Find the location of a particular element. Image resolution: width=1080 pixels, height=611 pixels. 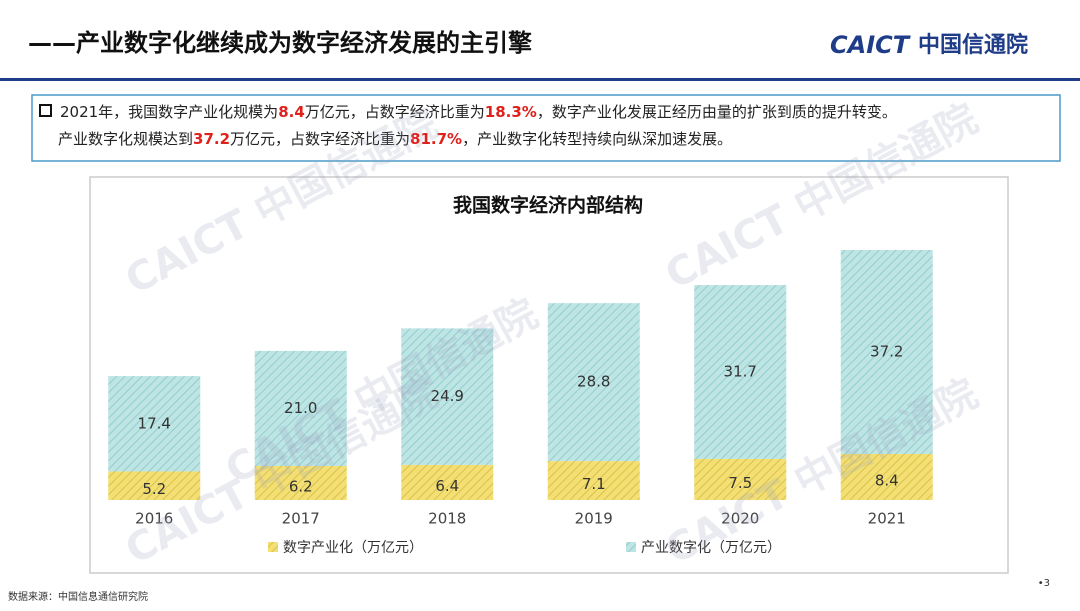

summary-text: 产业数字化规模达到 is located at coordinates (125, 139).